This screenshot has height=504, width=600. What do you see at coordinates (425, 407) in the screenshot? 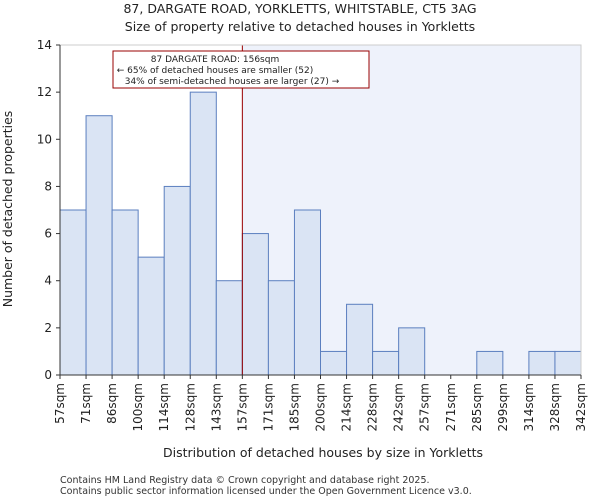
I see `x-tick-label-257sqm: 257sqm` at bounding box center [425, 407].